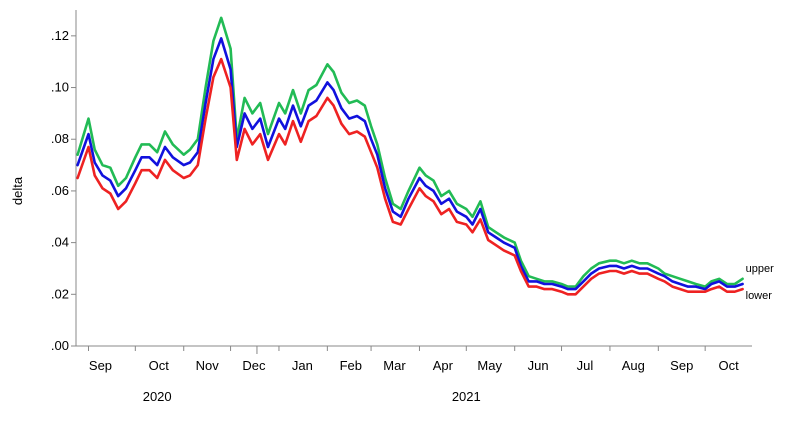 Image resolution: width=793 pixels, height=425 pixels. I want to click on y-axis-title: delta, so click(17, 190).